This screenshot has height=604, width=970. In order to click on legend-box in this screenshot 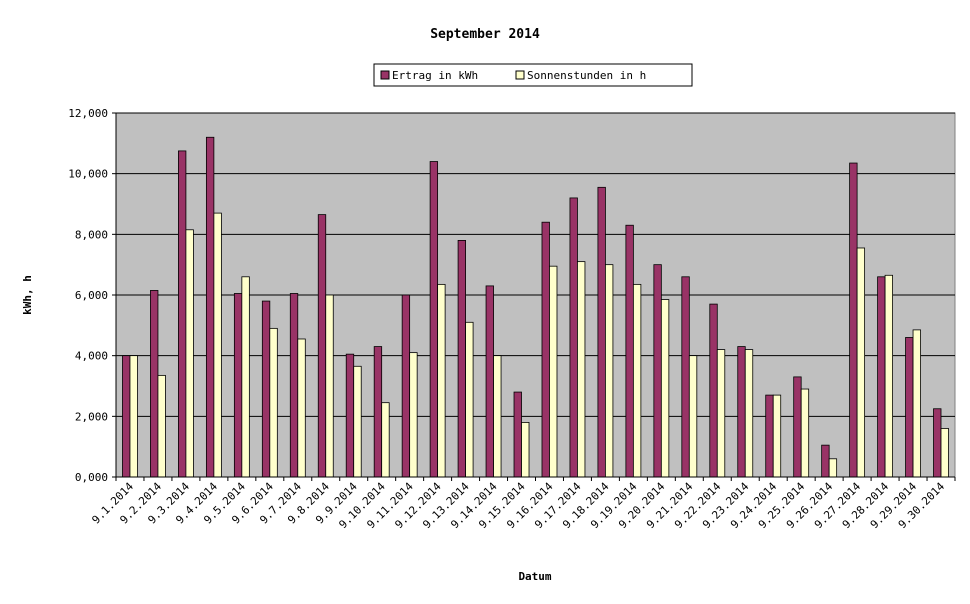, I will do `click(533, 75)`.